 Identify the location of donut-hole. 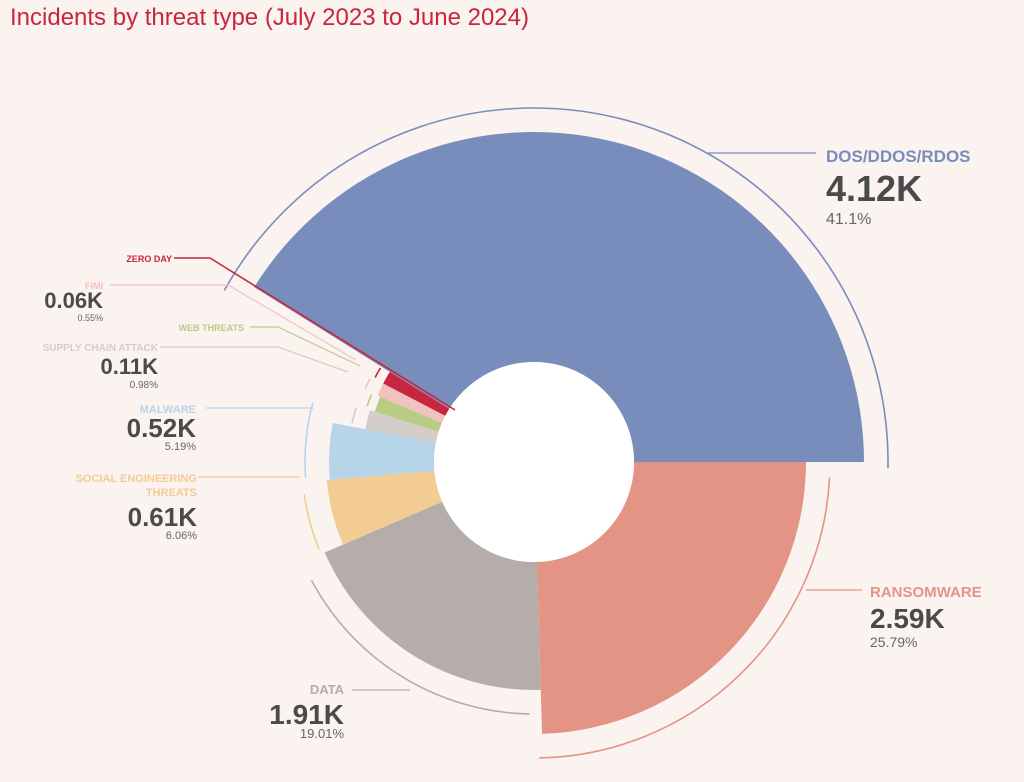
(534, 462).